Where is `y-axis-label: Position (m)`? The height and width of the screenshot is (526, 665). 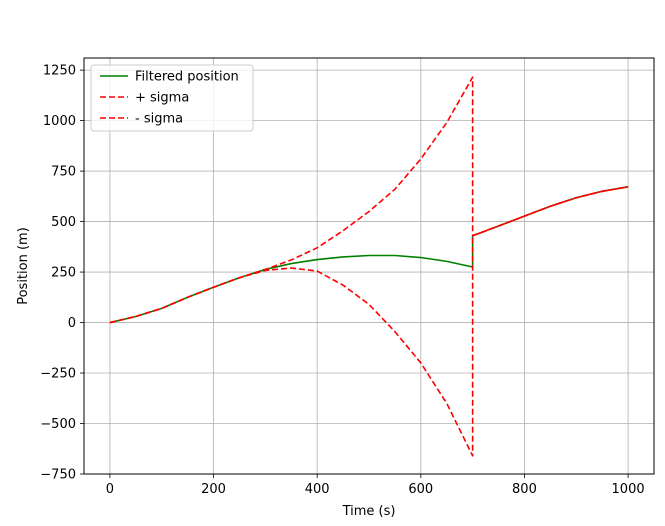
y-axis-label: Position (m) is located at coordinates (23, 266).